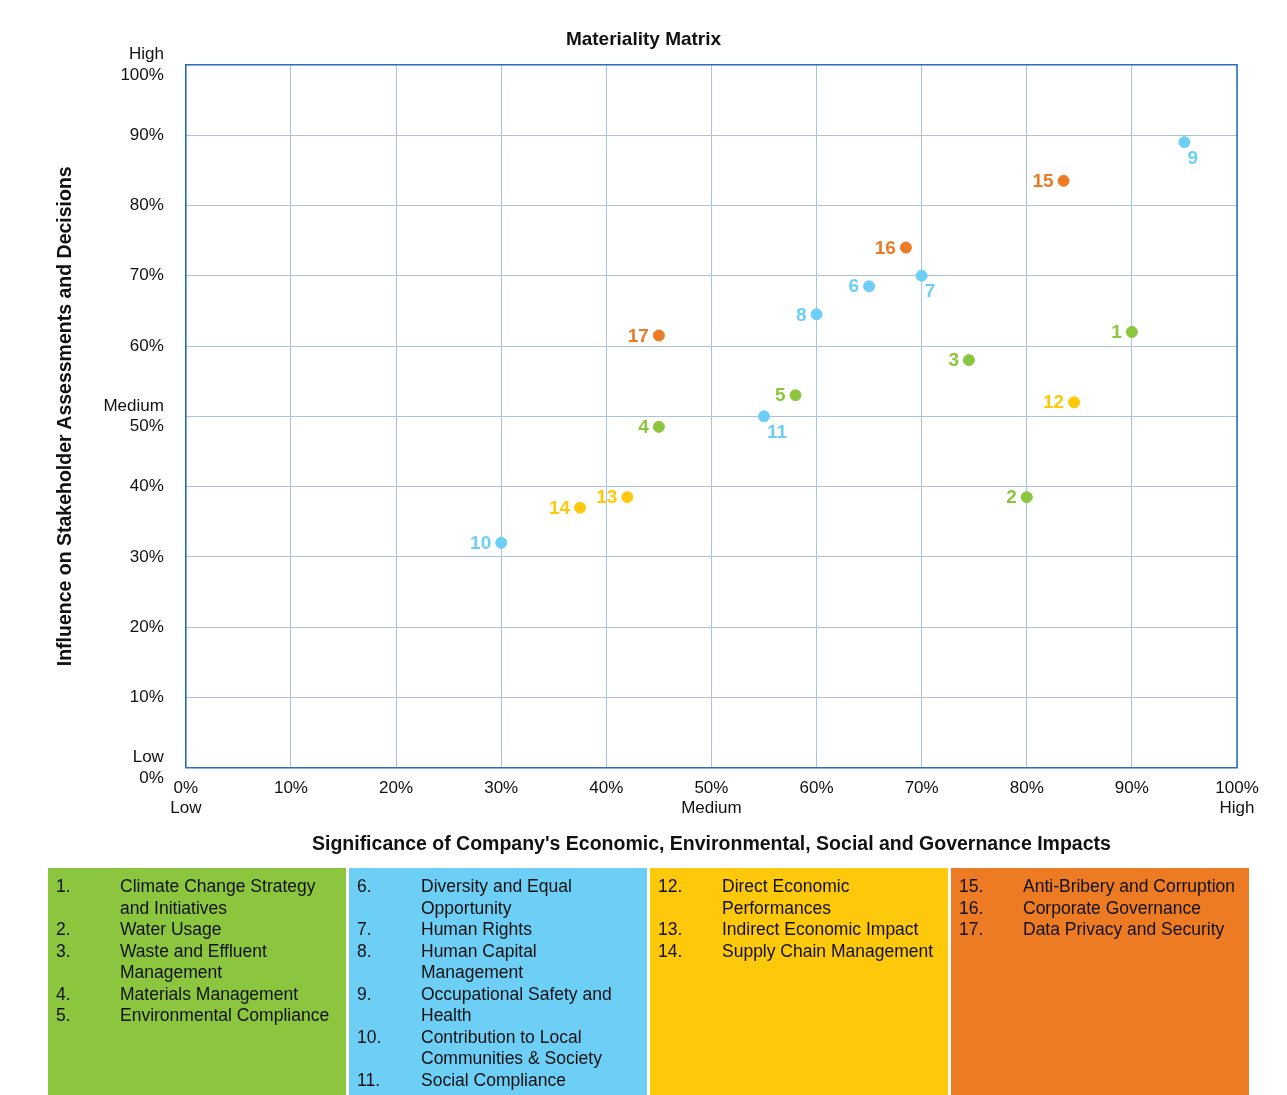 Image resolution: width=1287 pixels, height=1095 pixels. Describe the element at coordinates (447, 961) in the screenshot. I see `text: 8. Human Capital Management` at that location.